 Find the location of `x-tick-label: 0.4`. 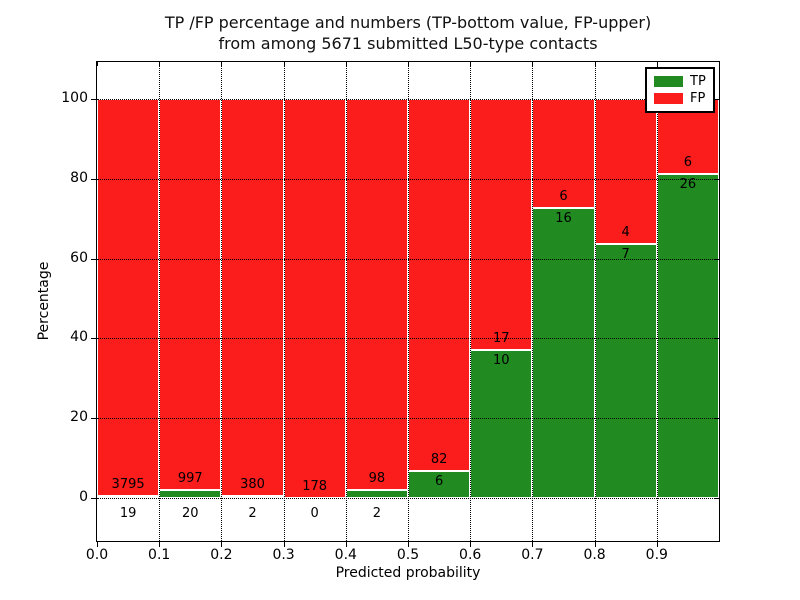

x-tick-label: 0.4 is located at coordinates (345, 555).